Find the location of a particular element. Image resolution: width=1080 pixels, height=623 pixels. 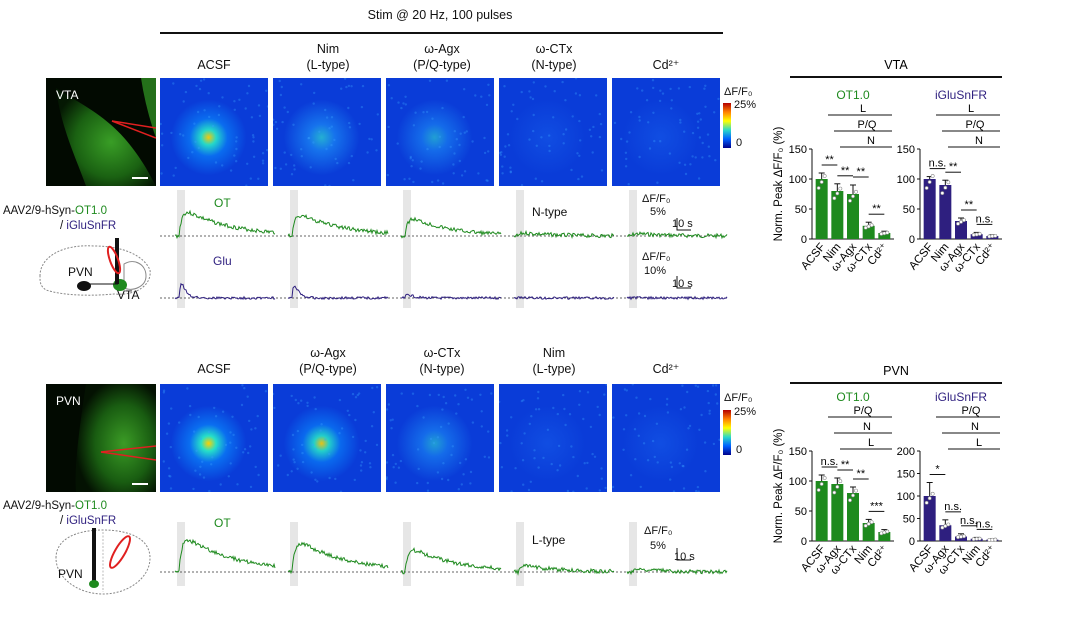

bottom-scale-ot-title: ΔF/F₀ is located at coordinates (658, 531).